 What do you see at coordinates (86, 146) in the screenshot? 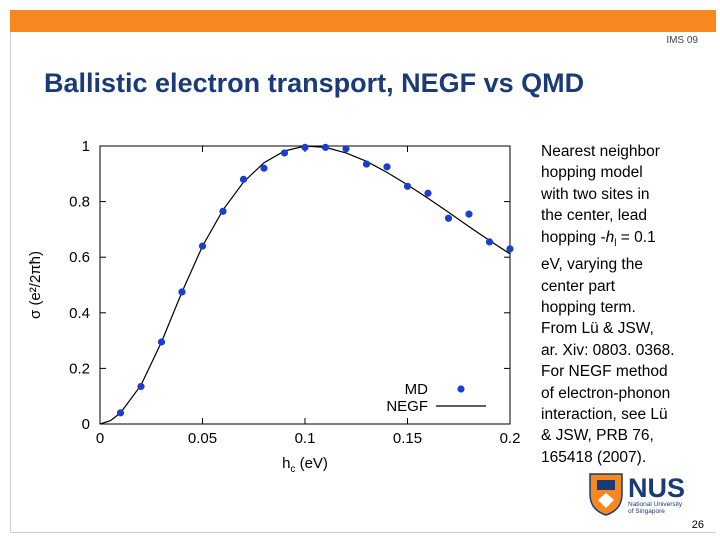
I see `y-tick-label: 1` at bounding box center [86, 146].